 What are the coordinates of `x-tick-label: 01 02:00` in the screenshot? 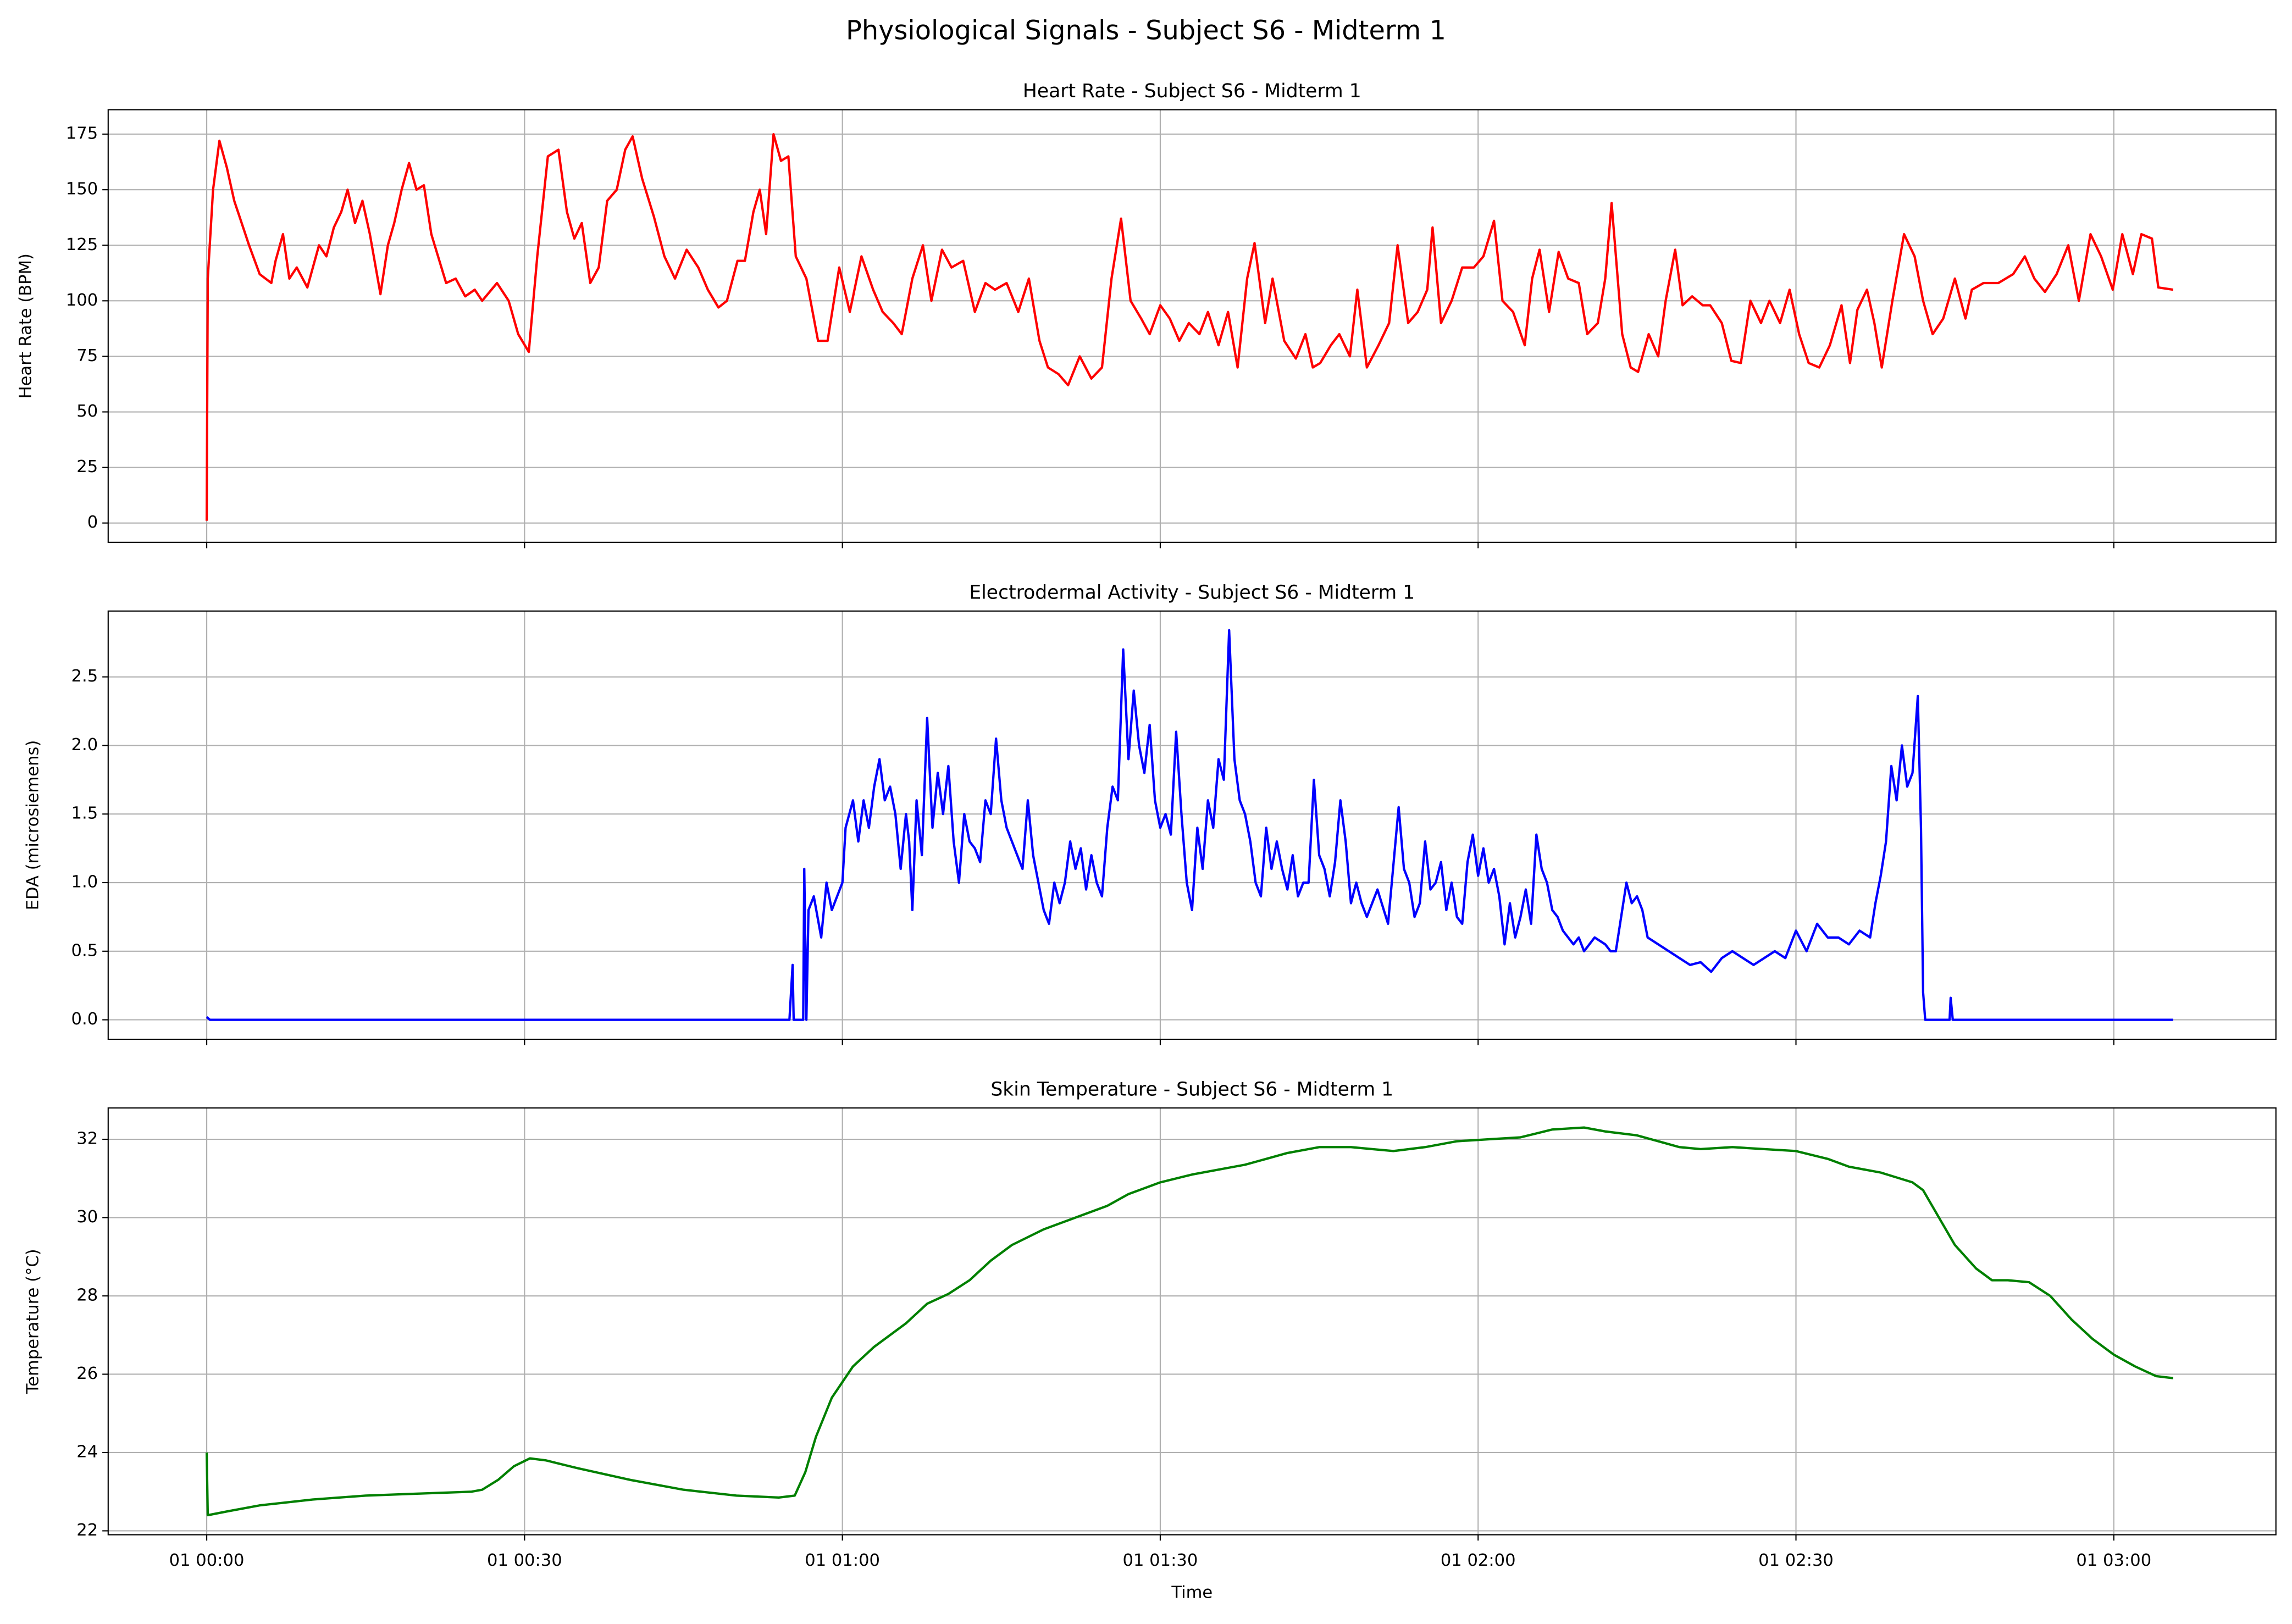 It's located at (1478, 1560).